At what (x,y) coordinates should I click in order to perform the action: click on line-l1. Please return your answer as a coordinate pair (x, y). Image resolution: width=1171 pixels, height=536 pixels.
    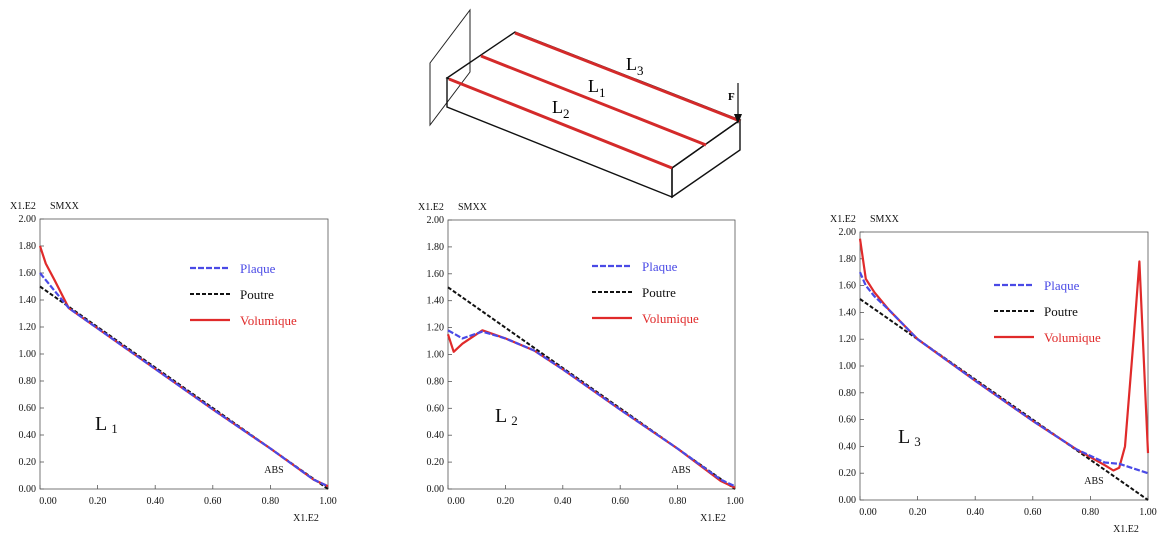
    Looking at the image, I should click on (593, 100).